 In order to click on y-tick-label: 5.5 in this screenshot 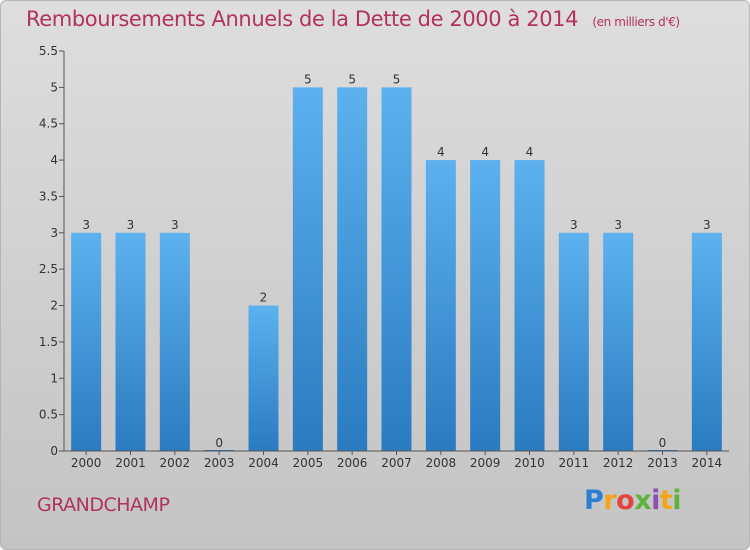, I will do `click(48, 51)`.